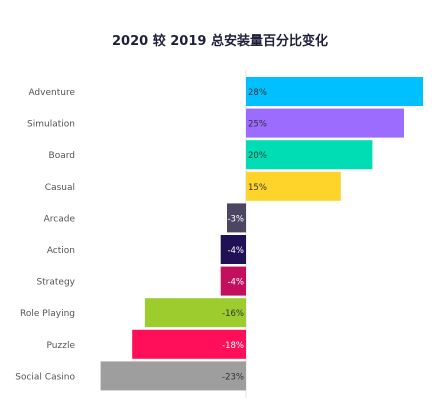 The width and height of the screenshot is (440, 406). Describe the element at coordinates (60, 188) in the screenshot. I see `category-label: Casual` at that location.